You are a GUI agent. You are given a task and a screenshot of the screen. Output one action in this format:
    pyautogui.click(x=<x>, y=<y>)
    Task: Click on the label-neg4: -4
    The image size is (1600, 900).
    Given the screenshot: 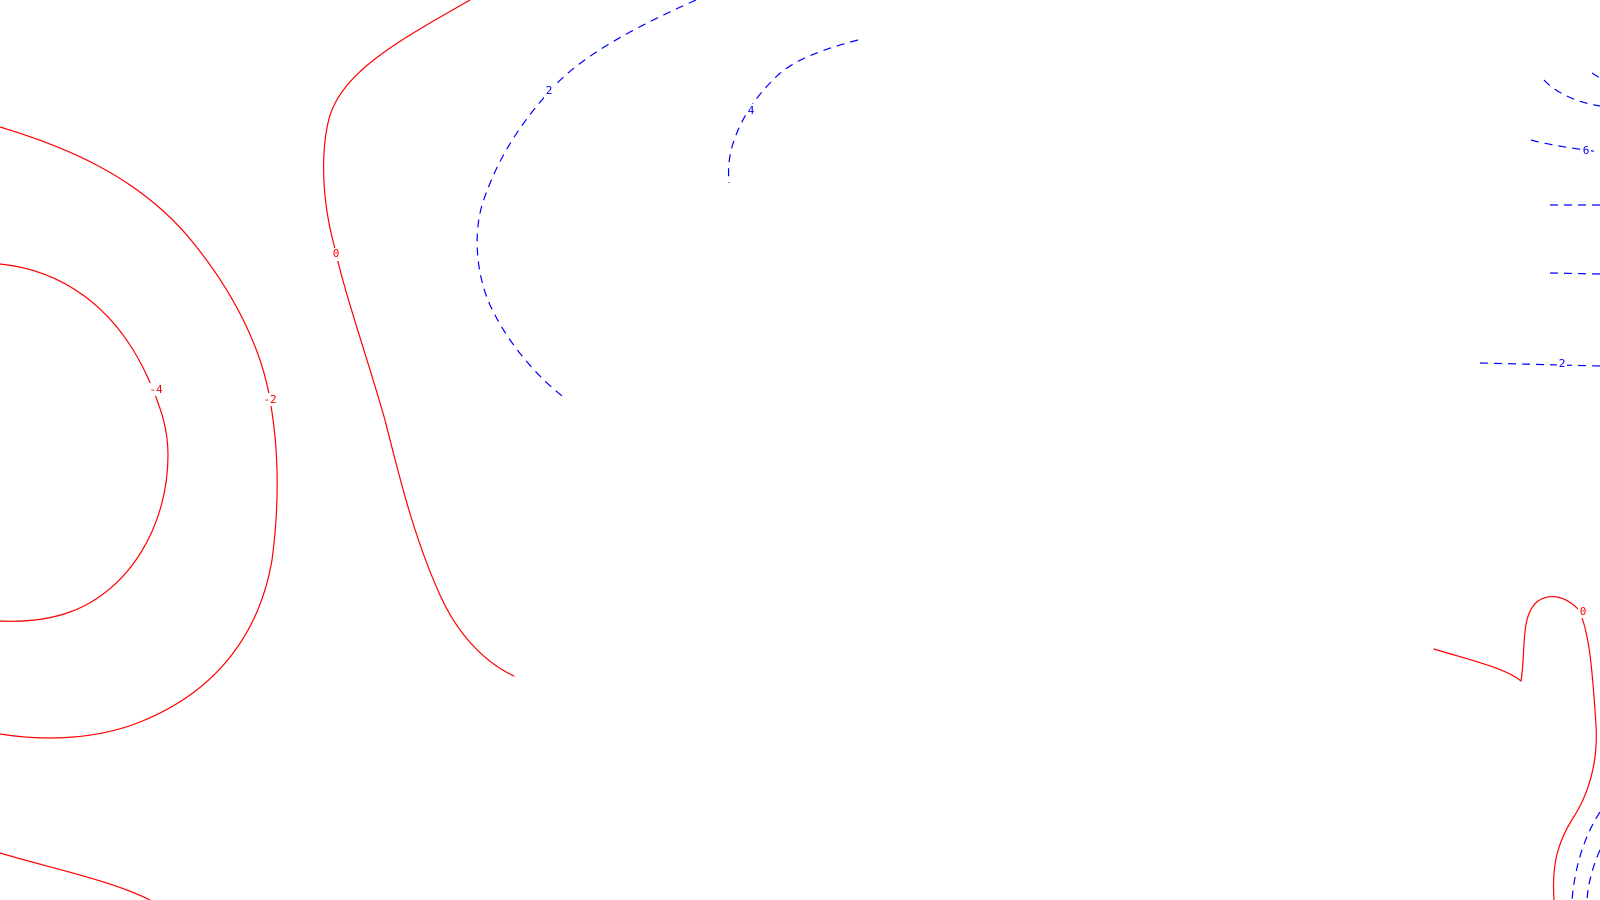 What is the action you would take?
    pyautogui.click(x=156, y=389)
    